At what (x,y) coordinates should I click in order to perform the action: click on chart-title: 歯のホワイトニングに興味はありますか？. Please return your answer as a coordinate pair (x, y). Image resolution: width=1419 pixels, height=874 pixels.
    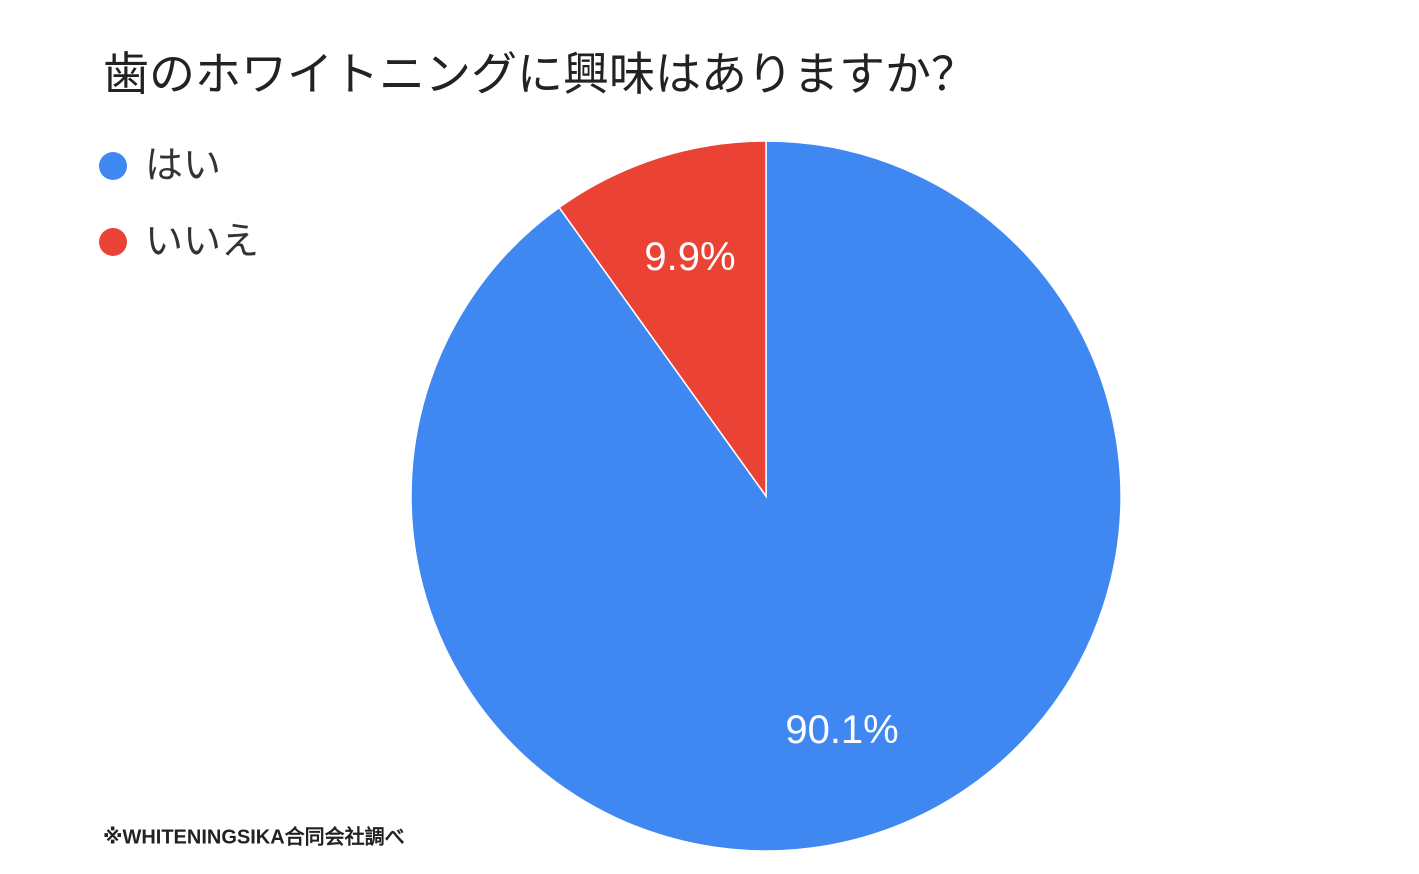
    Looking at the image, I should click on (540, 74).